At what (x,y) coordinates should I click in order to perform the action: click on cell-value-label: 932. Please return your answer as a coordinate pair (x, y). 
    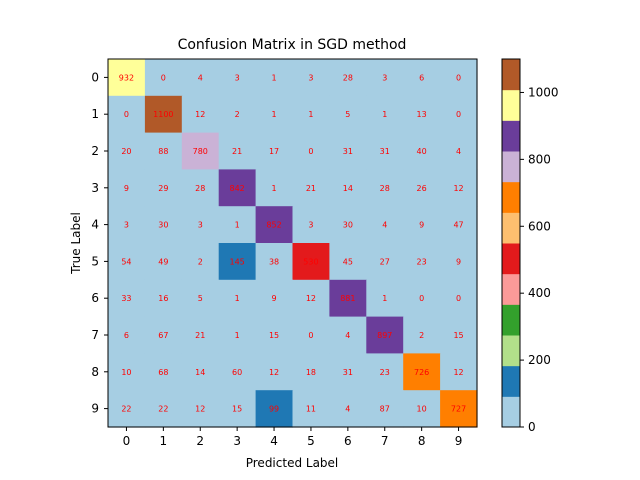
    Looking at the image, I should click on (126, 77).